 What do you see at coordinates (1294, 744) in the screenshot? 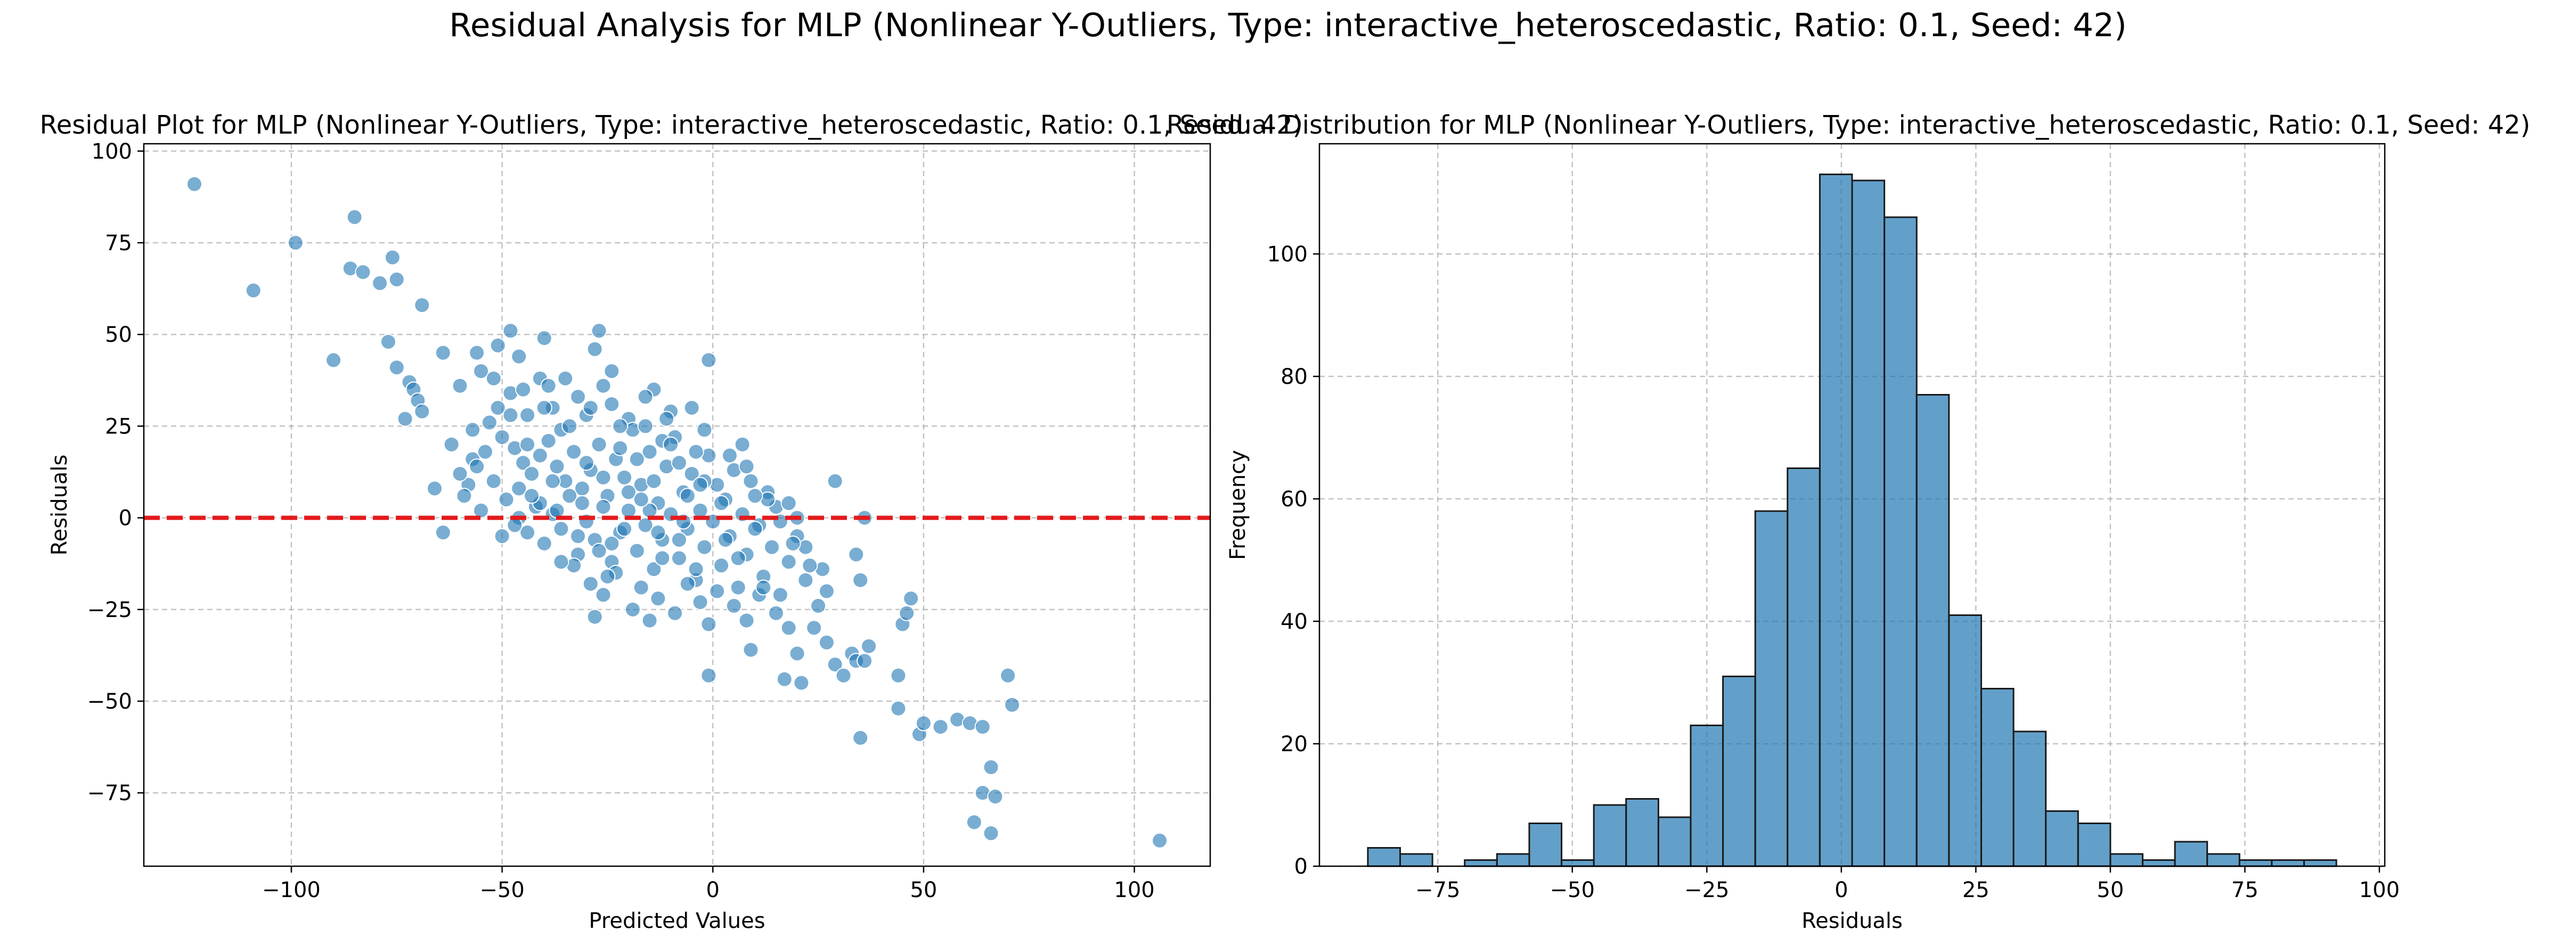
I see `y-tick-label: 20` at bounding box center [1294, 744].